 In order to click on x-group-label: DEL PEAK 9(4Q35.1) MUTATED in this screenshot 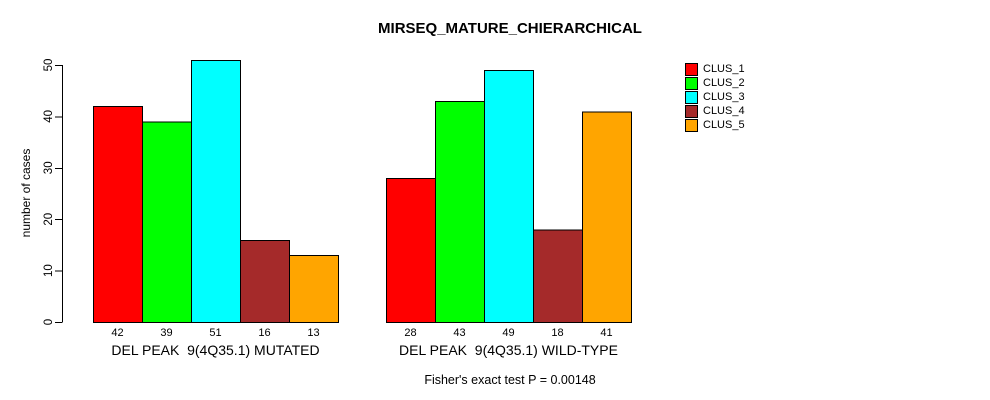, I will do `click(215, 350)`.